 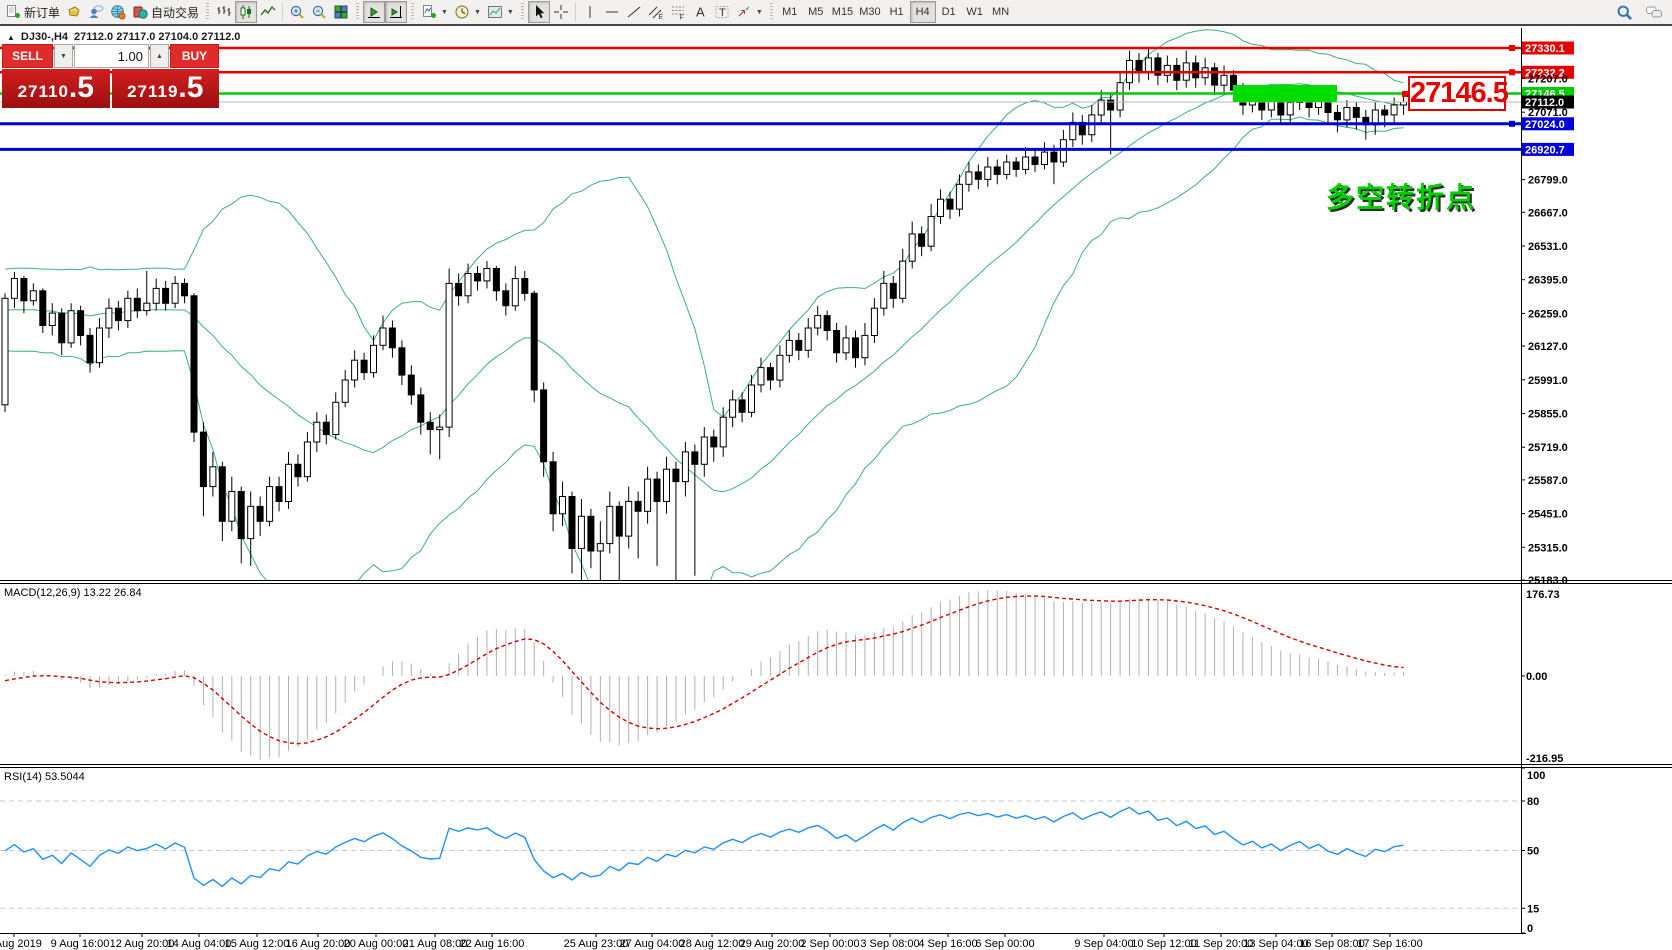 I want to click on collapse-arrow-icon: ▲, so click(x=11, y=37).